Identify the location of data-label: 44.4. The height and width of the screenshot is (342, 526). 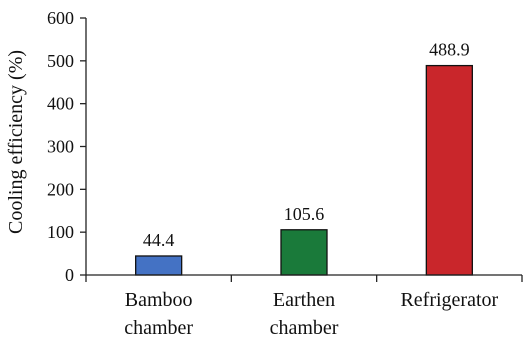
(159, 240).